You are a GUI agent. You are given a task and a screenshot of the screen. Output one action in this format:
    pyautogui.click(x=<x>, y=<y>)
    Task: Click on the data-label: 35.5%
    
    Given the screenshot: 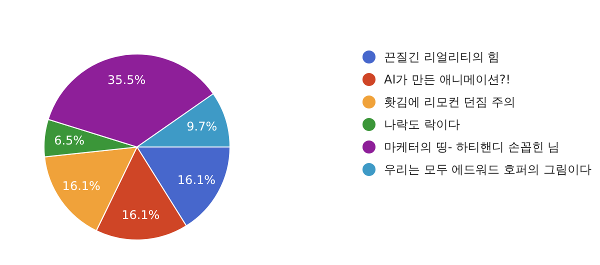 What is the action you would take?
    pyautogui.click(x=127, y=79)
    